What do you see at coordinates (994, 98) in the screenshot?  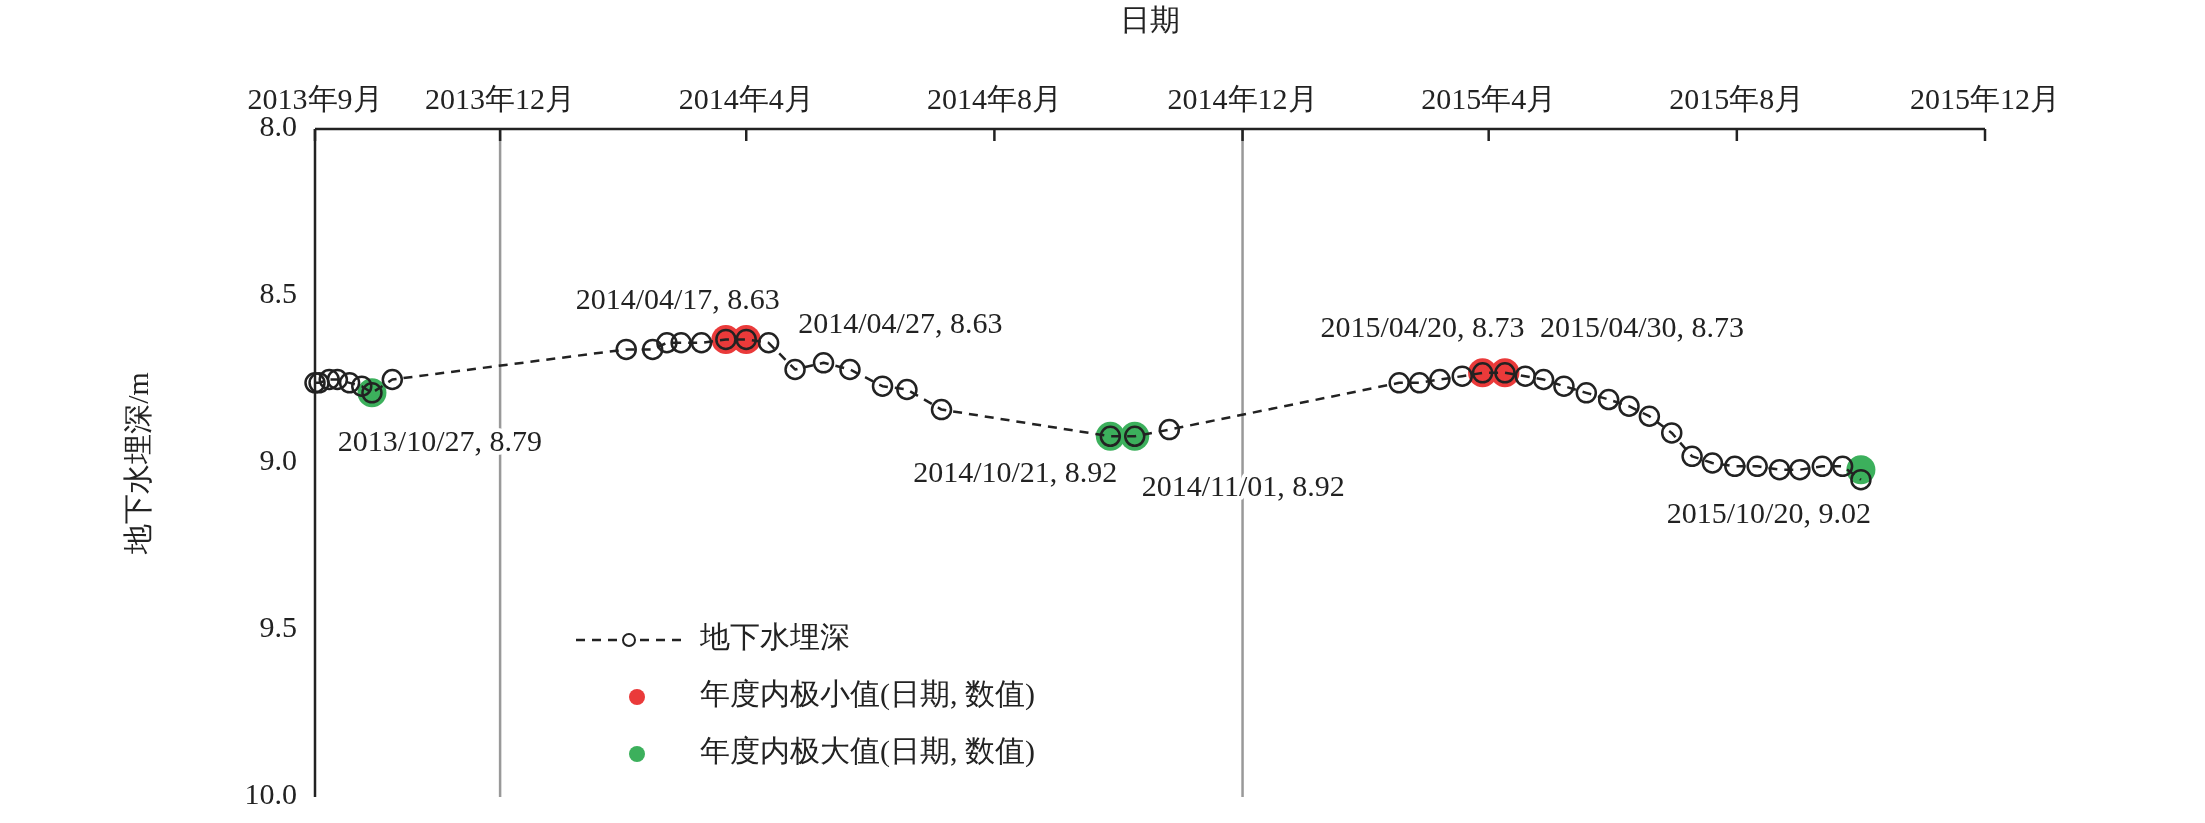 I see `x-tick-label: 2014年8月` at bounding box center [994, 98].